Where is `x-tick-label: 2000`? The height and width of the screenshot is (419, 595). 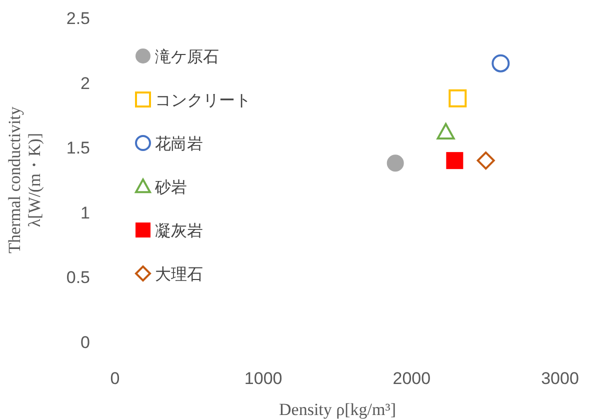 x-tick-label: 2000 is located at coordinates (411, 378).